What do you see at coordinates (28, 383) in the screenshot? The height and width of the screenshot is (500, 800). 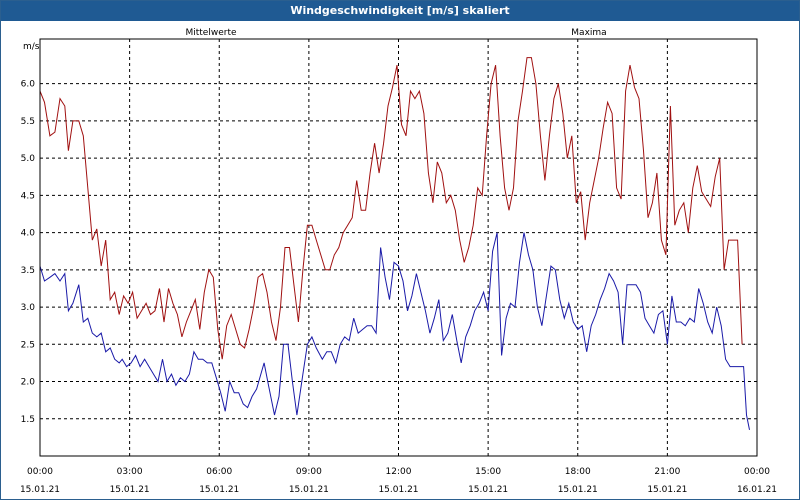 I see `y-tick-label: 2.0` at bounding box center [28, 383].